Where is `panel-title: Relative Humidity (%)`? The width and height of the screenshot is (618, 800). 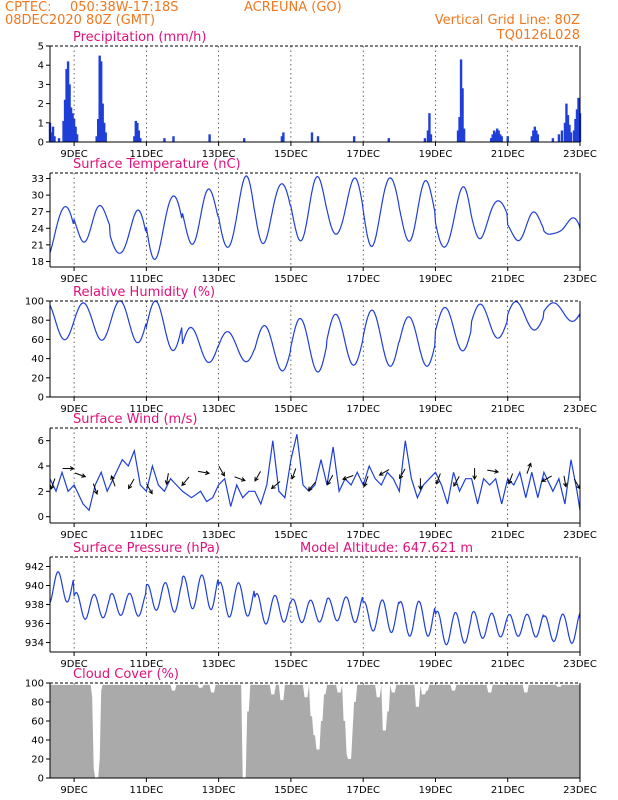
panel-title: Relative Humidity (%) is located at coordinates (144, 292).